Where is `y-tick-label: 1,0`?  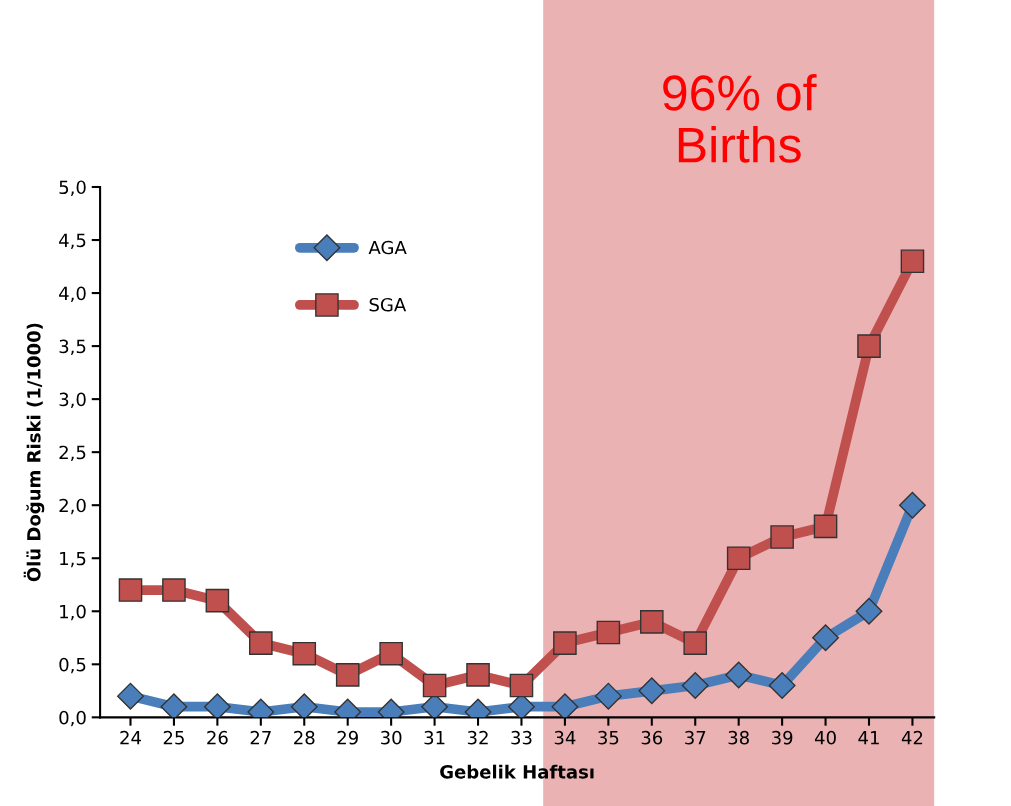
y-tick-label: 1,0 is located at coordinates (73, 612).